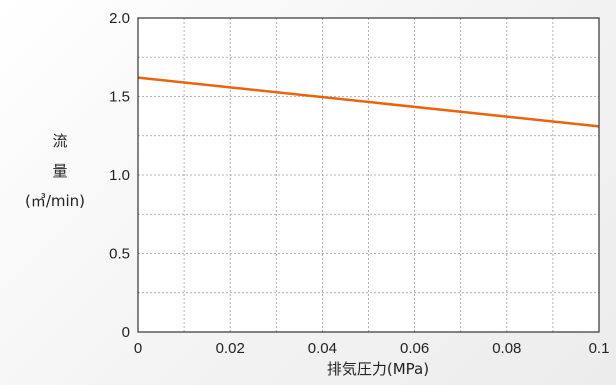  I want to click on y-tick-label: 0, so click(126, 332).